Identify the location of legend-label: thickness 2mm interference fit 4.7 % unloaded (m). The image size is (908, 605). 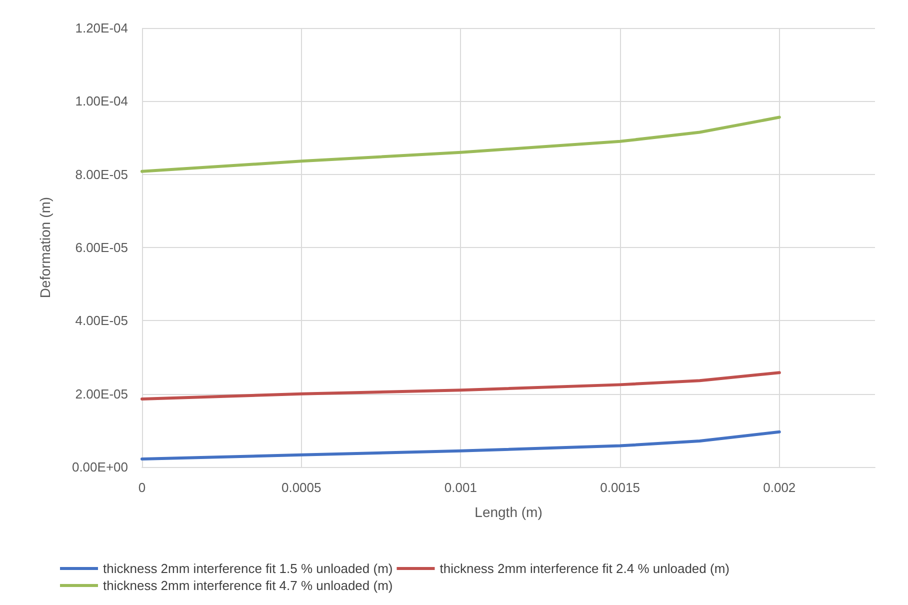
(248, 585).